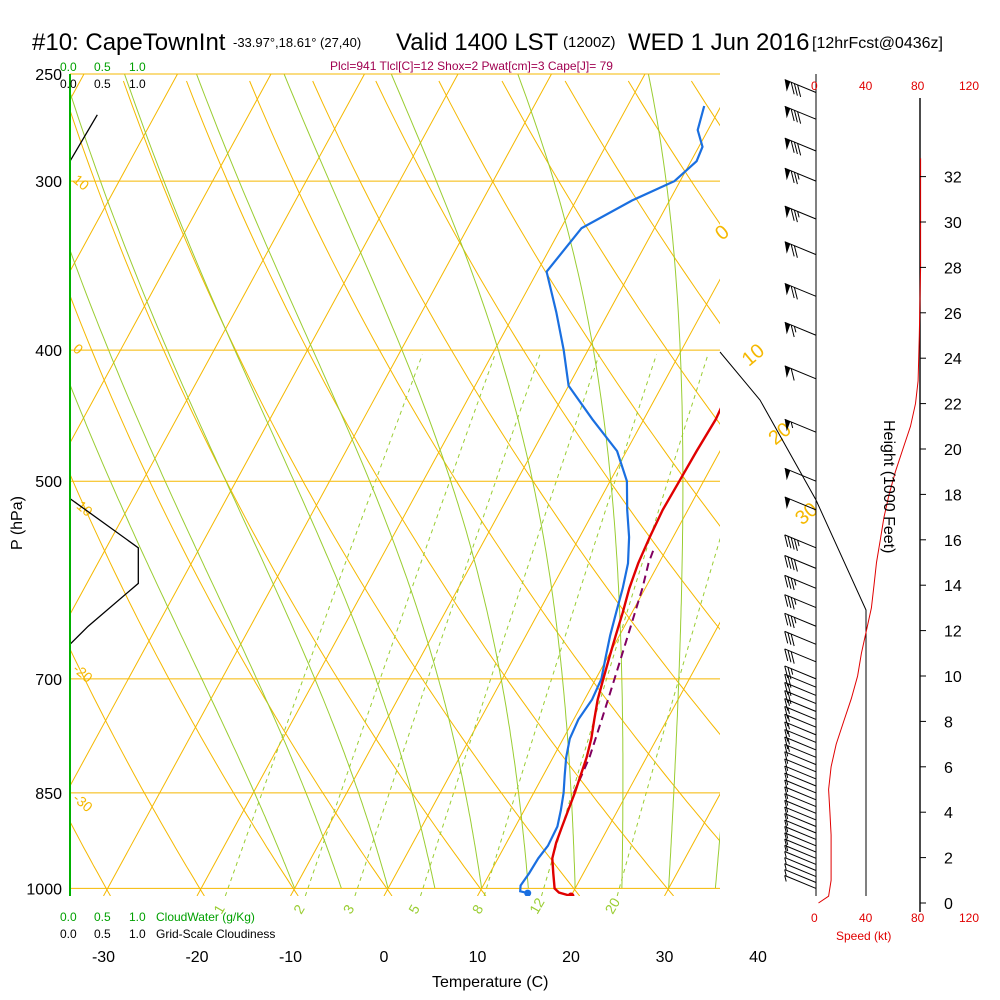 The width and height of the screenshot is (1000, 1000). What do you see at coordinates (48, 680) in the screenshot?
I see `pressure-tick-label: 700` at bounding box center [48, 680].